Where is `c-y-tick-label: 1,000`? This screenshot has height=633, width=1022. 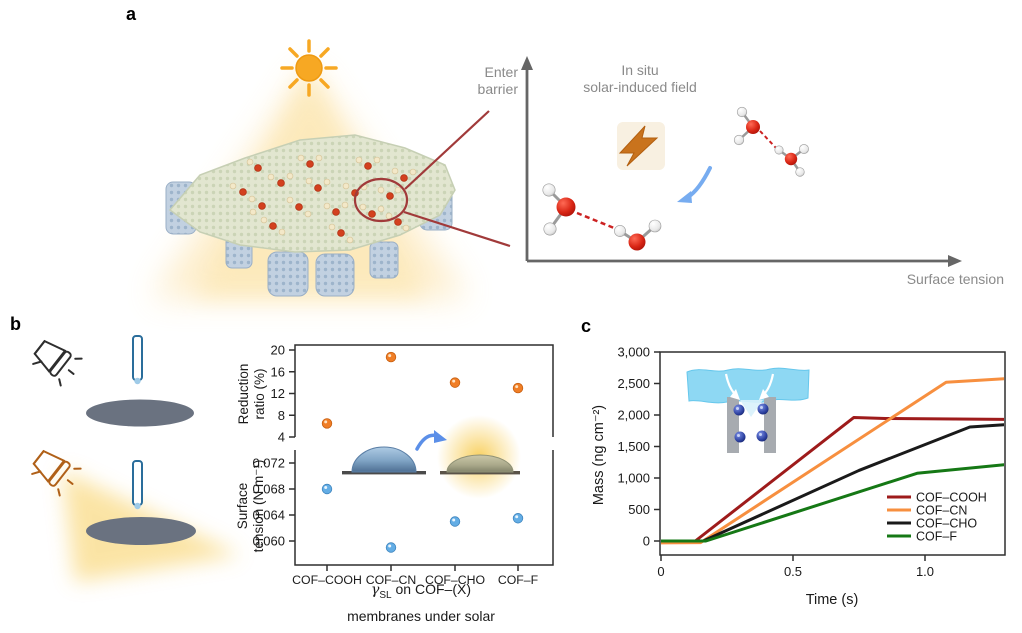
c-y-tick-label: 1,000 is located at coordinates (633, 478).